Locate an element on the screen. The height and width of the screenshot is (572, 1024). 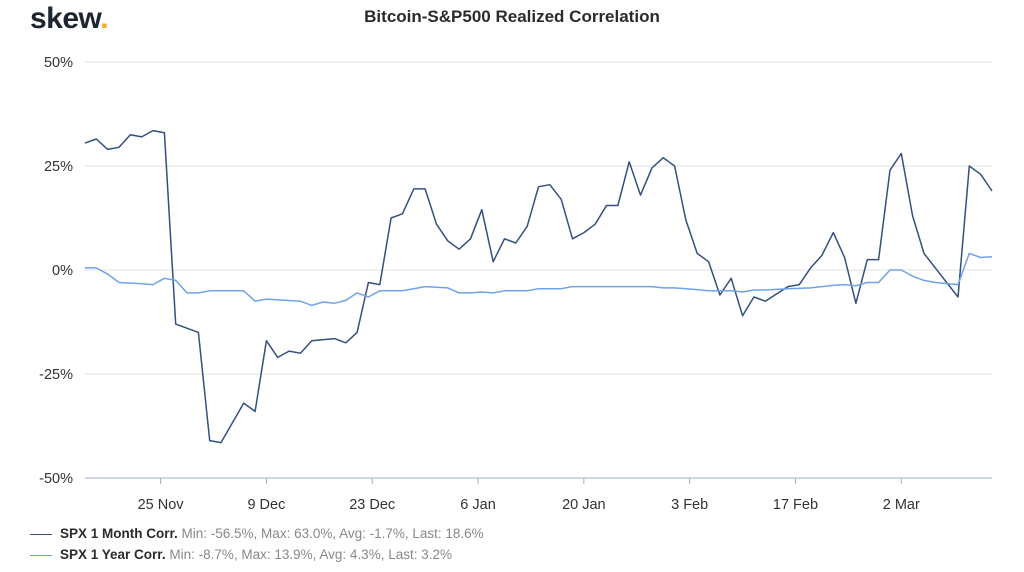
x-tick-label: 2 Mar is located at coordinates (901, 505).